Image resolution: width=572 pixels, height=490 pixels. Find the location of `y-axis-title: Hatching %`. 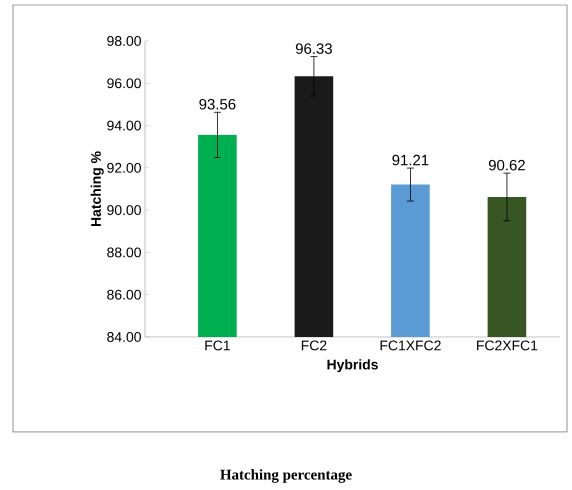

y-axis-title: Hatching % is located at coordinates (97, 188).